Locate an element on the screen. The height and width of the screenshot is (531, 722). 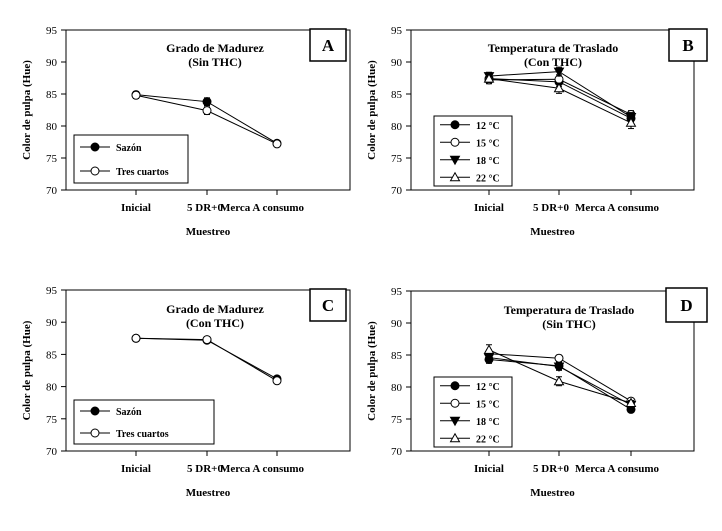
legend-label: Sazón is located at coordinates (129, 412).